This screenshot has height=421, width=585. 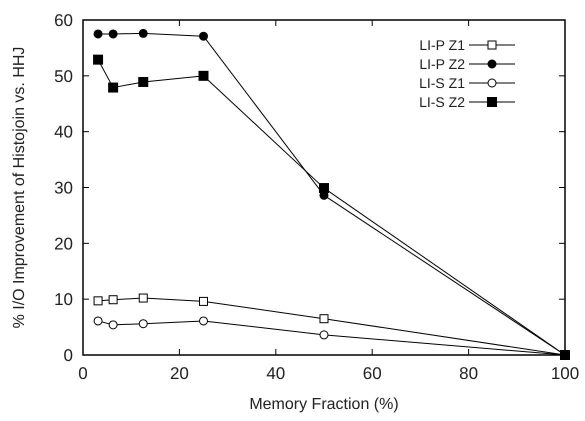 What do you see at coordinates (324, 404) in the screenshot?
I see `x-axis-title: Memory Fraction (%)` at bounding box center [324, 404].